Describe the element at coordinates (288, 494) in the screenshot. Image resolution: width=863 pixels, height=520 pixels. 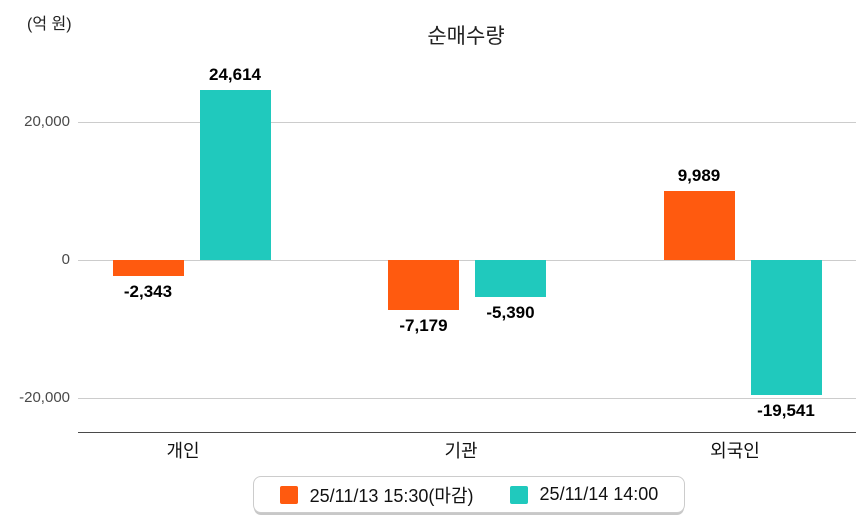
I see `series1-swatch-icon` at that location.